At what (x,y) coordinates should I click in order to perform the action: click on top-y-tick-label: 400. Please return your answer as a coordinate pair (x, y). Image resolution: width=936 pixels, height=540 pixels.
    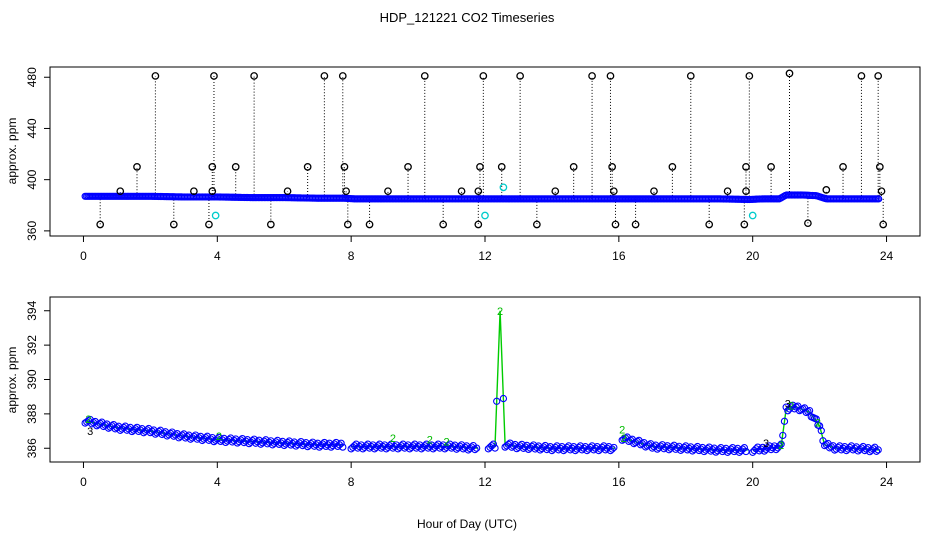
    Looking at the image, I should click on (32, 179).